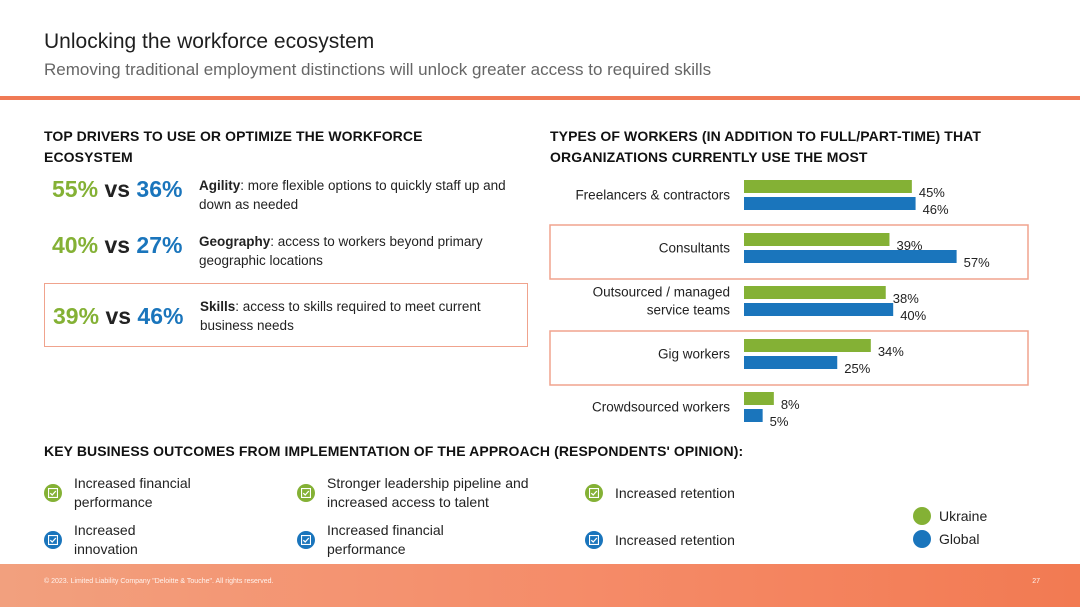 This screenshot has height=607, width=1080. What do you see at coordinates (75, 245) in the screenshot?
I see `driver-ukraine-value: 40%` at bounding box center [75, 245].